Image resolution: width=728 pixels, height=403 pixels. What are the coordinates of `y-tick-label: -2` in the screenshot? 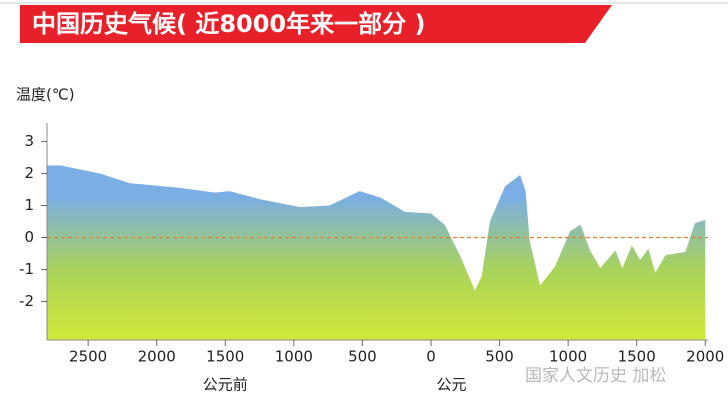 It's located at (26, 301).